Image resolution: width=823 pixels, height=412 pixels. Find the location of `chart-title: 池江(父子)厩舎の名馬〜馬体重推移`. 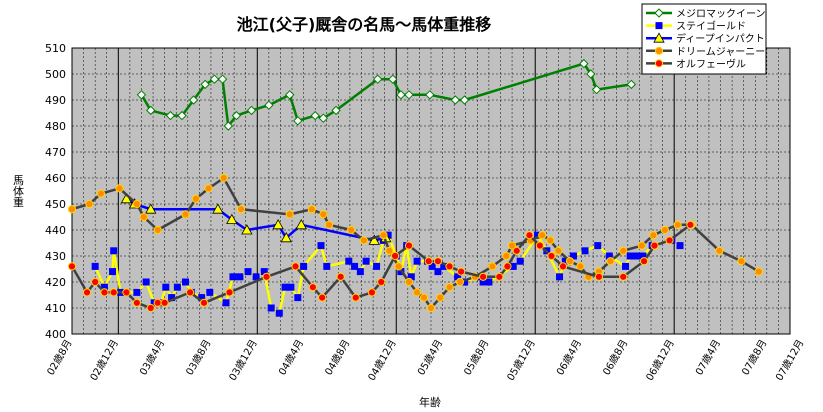

chart-title: 池江(父子)厩舎の名馬〜馬体重推移 is located at coordinates (364, 24).